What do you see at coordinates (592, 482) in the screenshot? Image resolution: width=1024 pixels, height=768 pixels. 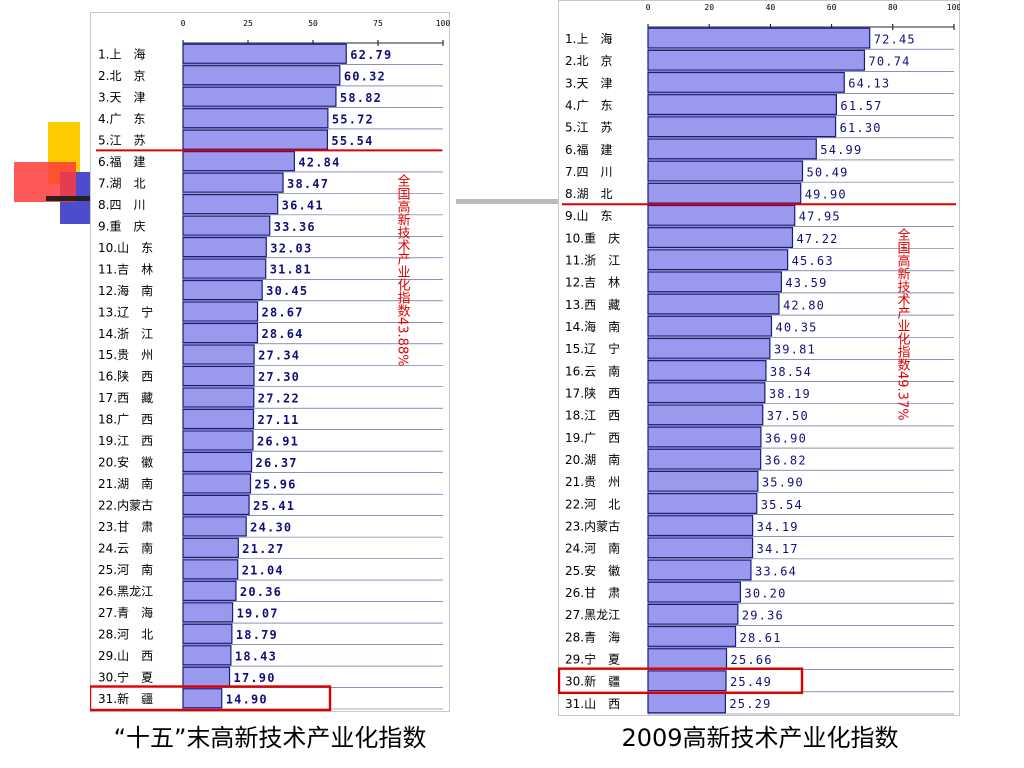 I see `category-label: 21.贵 州` at bounding box center [592, 482].